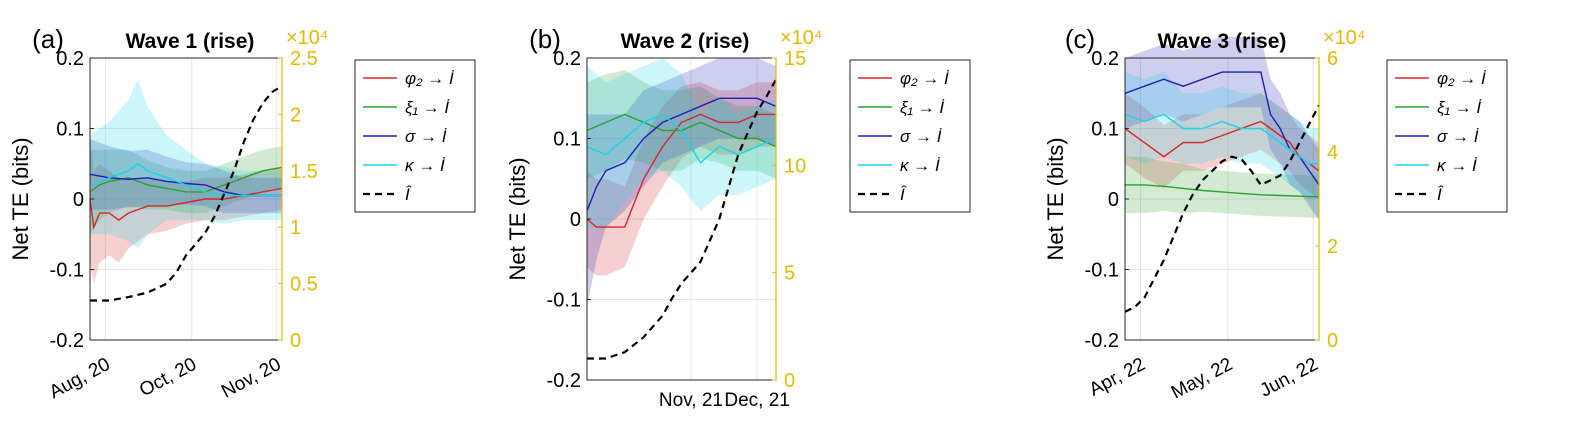  What do you see at coordinates (1332, 59) in the screenshot?
I see `y2-tick-label: 6` at bounding box center [1332, 59].